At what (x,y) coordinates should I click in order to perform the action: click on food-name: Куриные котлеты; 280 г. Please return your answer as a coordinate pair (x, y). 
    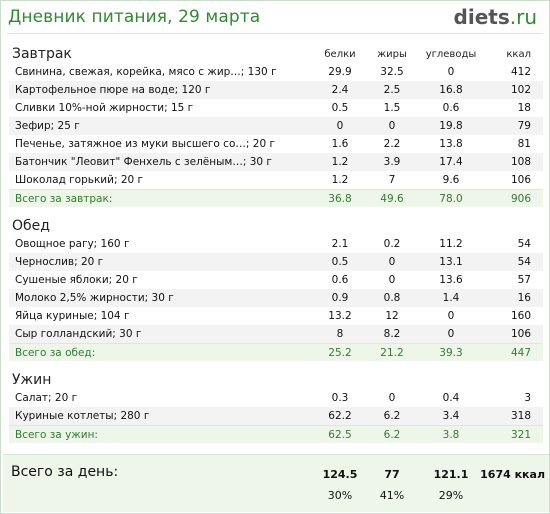
    Looking at the image, I should click on (82, 416).